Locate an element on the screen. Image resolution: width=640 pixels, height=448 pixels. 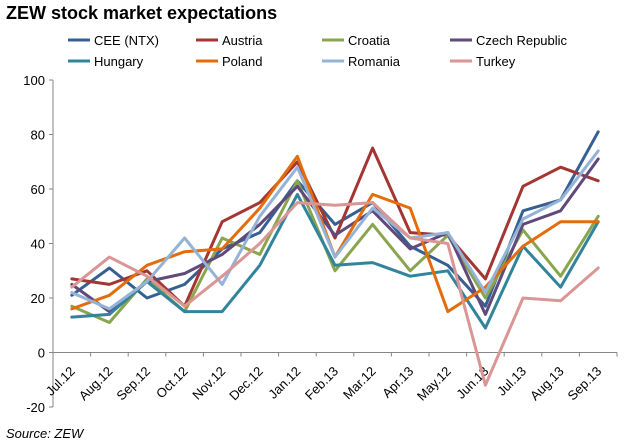
y-tick-label: 20 is located at coordinates (38, 298).